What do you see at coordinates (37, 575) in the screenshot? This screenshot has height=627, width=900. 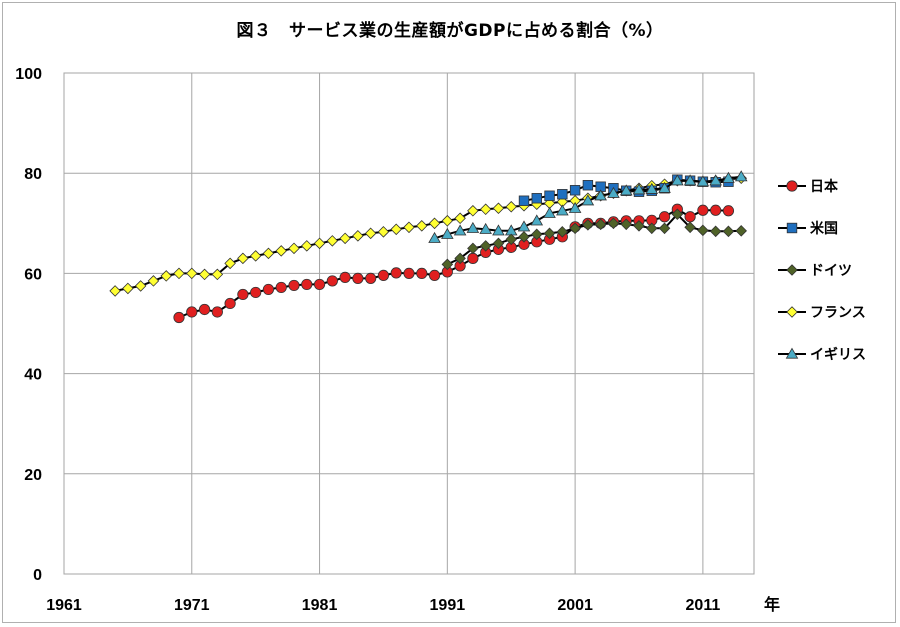 I see `y-tick-label: 0` at bounding box center [37, 575].